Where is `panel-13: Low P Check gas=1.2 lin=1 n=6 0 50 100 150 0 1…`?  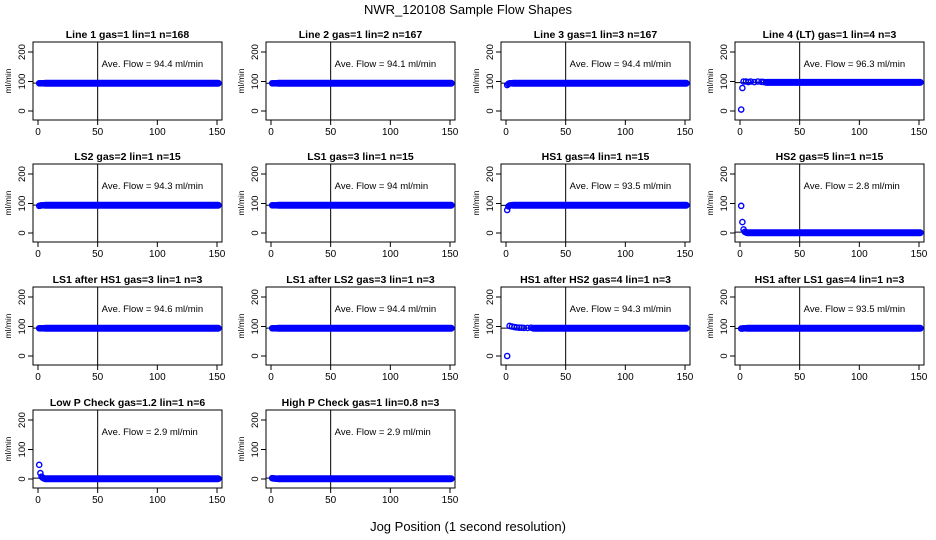 panel-13: Low P Check gas=1.2 lin=1 n=6 0 50 100 150 0 1… is located at coordinates (114, 451).